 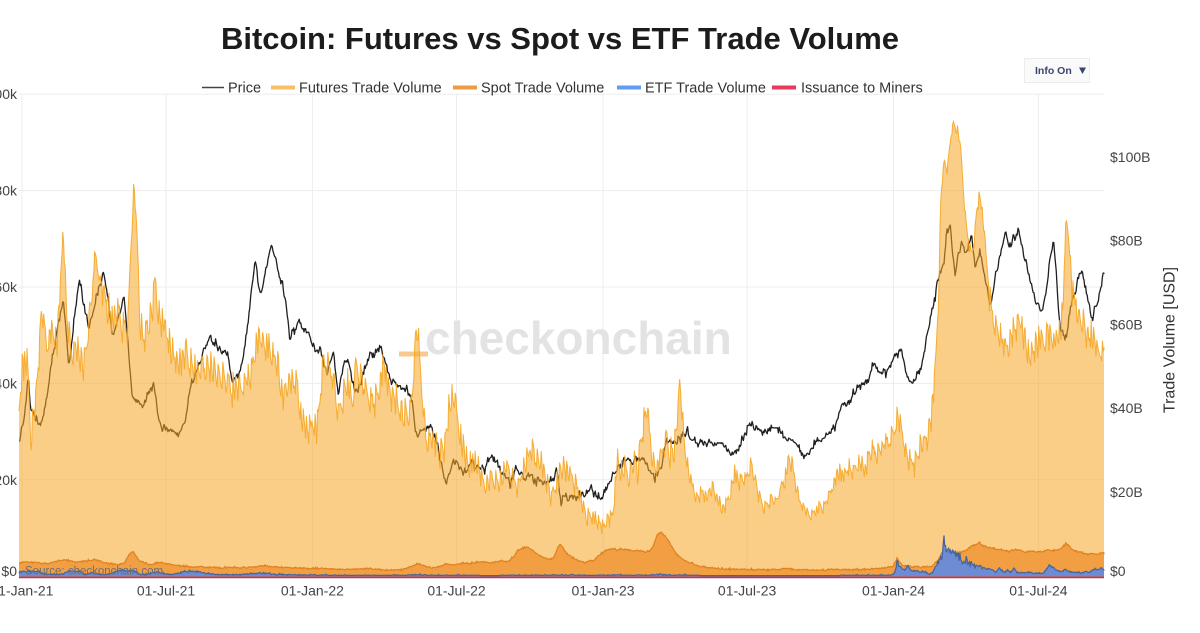 I want to click on svg-text: Issuance to Miners, so click(x=862, y=89).